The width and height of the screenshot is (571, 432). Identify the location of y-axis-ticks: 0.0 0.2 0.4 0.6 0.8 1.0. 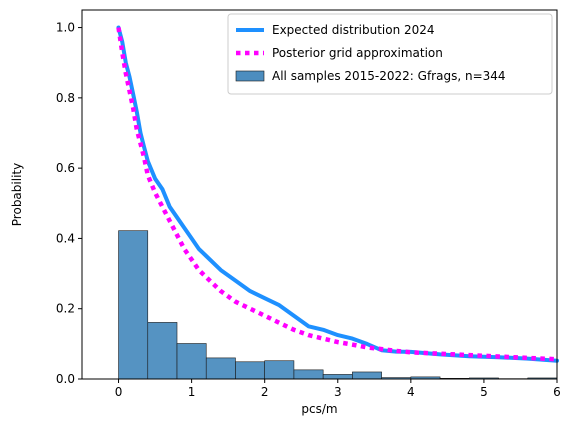
(69, 203).